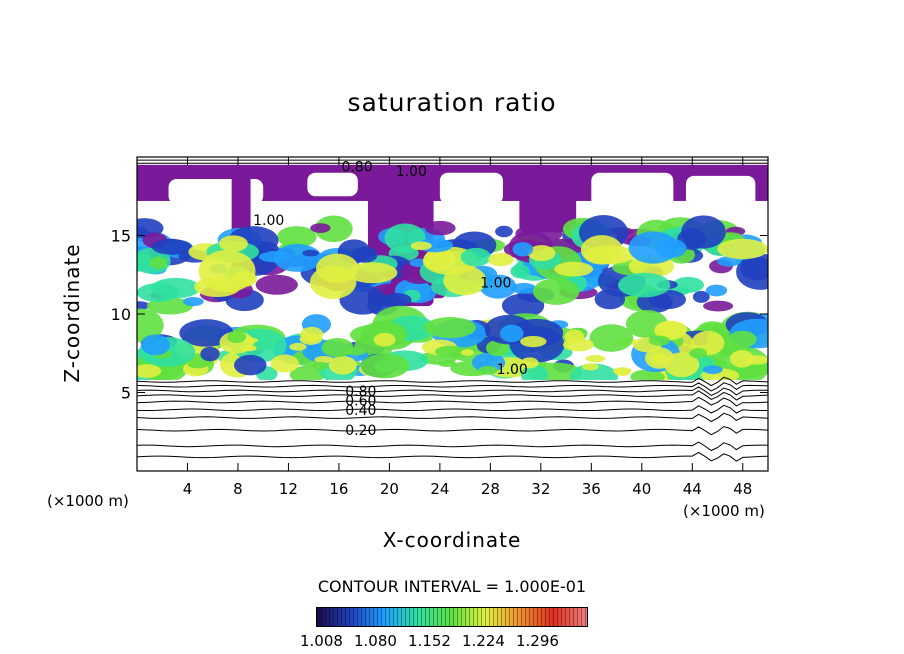  What do you see at coordinates (121, 314) in the screenshot?
I see `y-tick-label: 10` at bounding box center [121, 314].